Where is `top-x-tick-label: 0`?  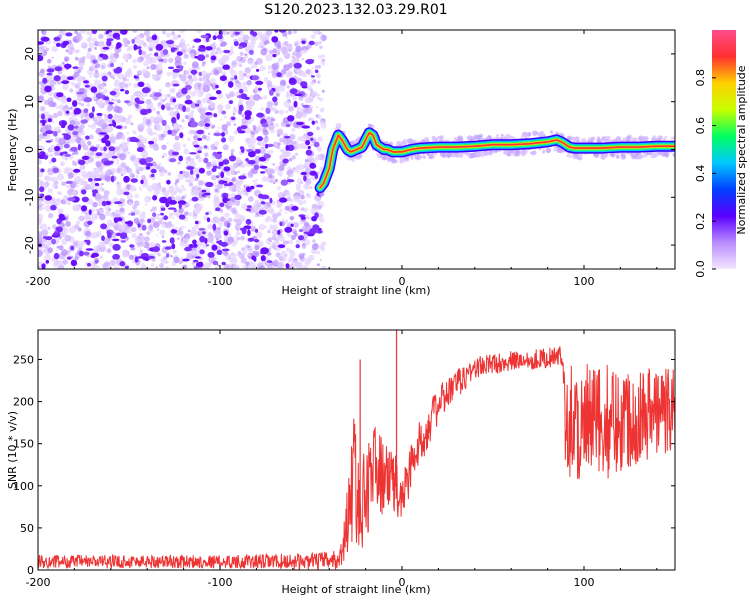 top-x-tick-label: 0 is located at coordinates (402, 281).